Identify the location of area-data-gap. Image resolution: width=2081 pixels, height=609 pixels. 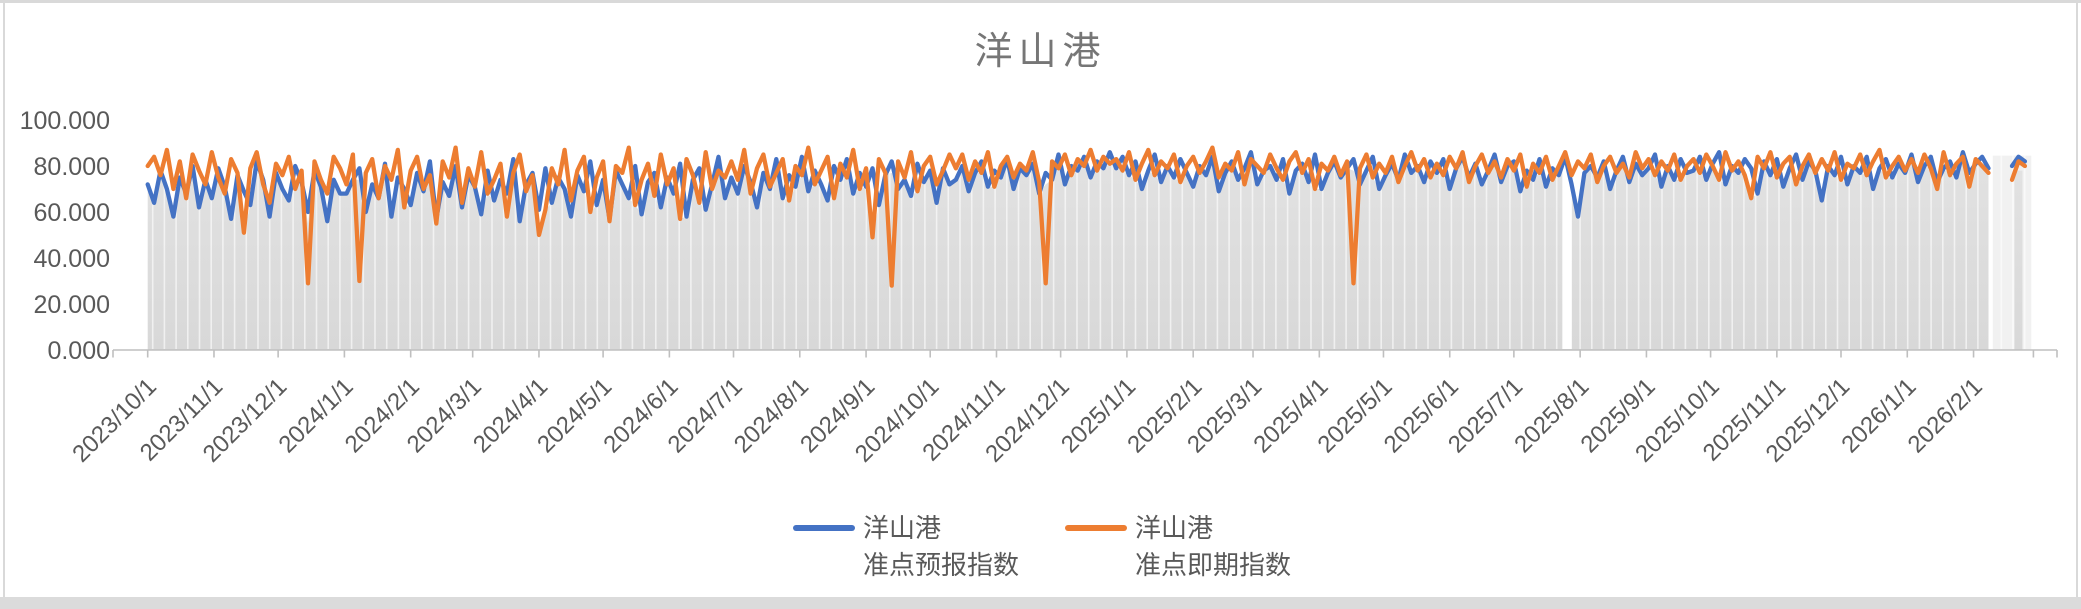
(1567, 238).